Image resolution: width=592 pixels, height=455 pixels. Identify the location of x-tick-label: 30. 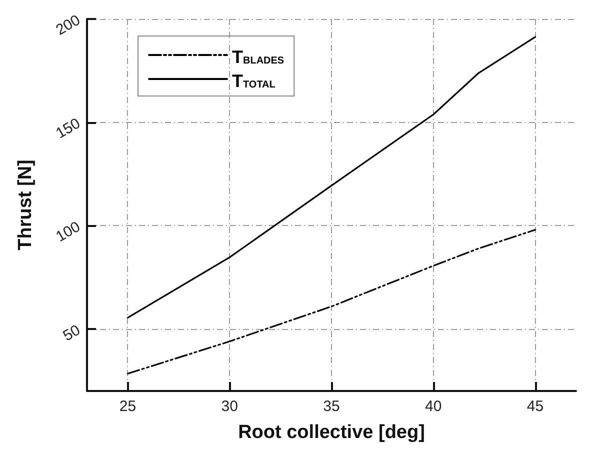
(229, 406).